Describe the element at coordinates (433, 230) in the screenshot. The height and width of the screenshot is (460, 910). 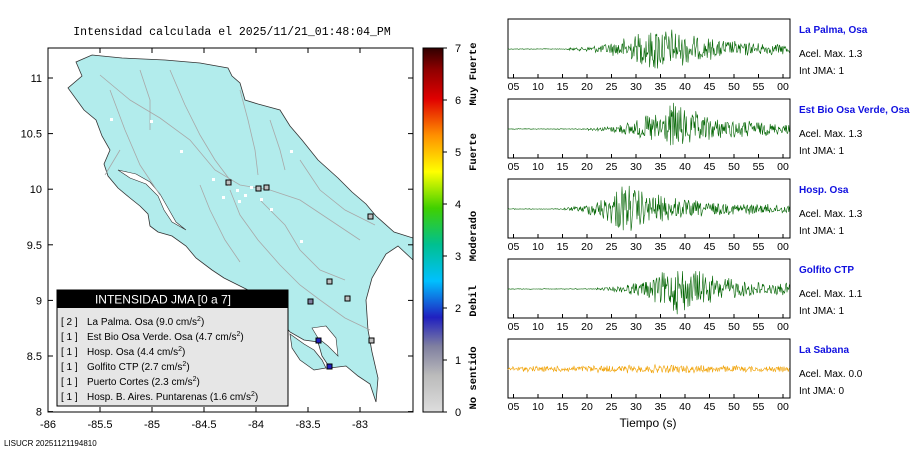
I see `colorbar-gradient` at that location.